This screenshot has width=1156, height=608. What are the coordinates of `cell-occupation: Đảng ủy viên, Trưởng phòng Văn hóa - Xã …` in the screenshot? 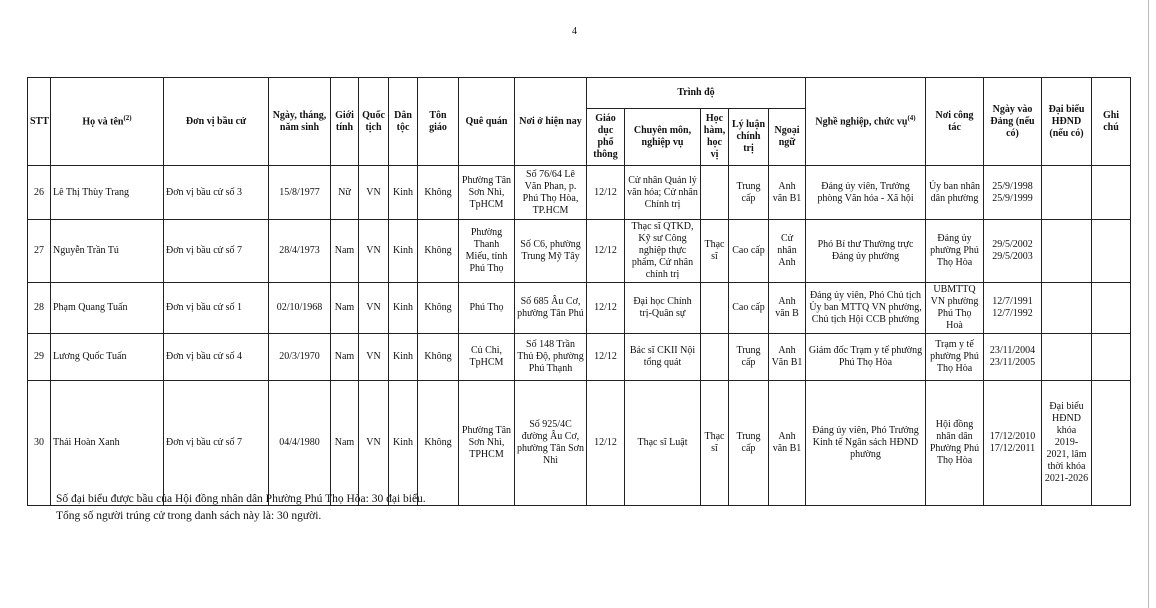 It's located at (865, 192).